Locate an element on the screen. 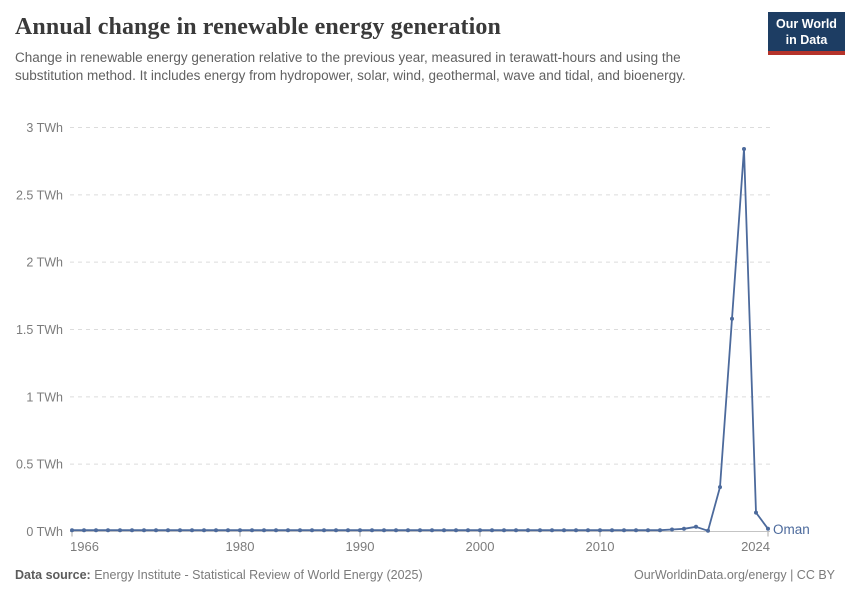 The image size is (850, 600). owid-logo-line1: Our World is located at coordinates (806, 24).